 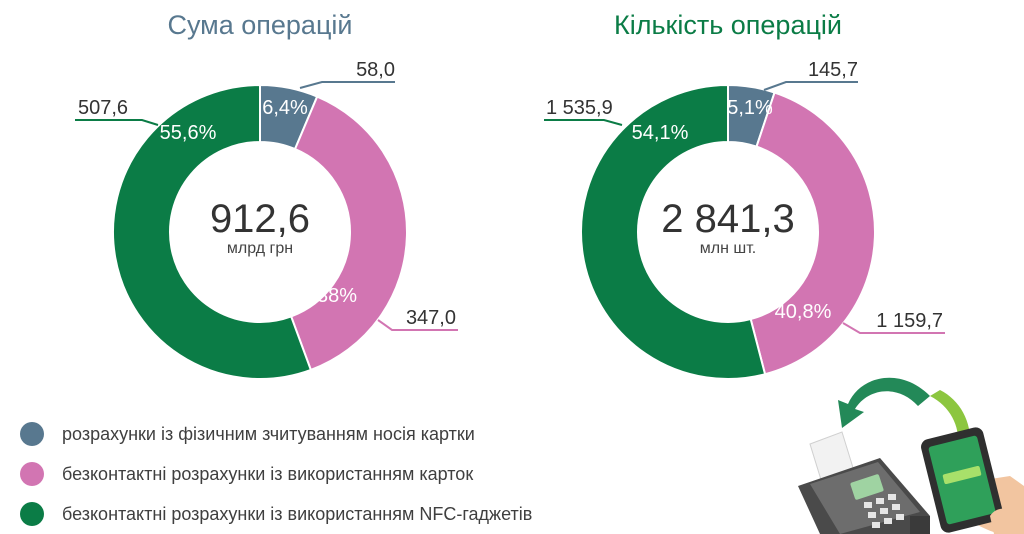 I want to click on curved-arrow-icon, so click(x=884, y=402).